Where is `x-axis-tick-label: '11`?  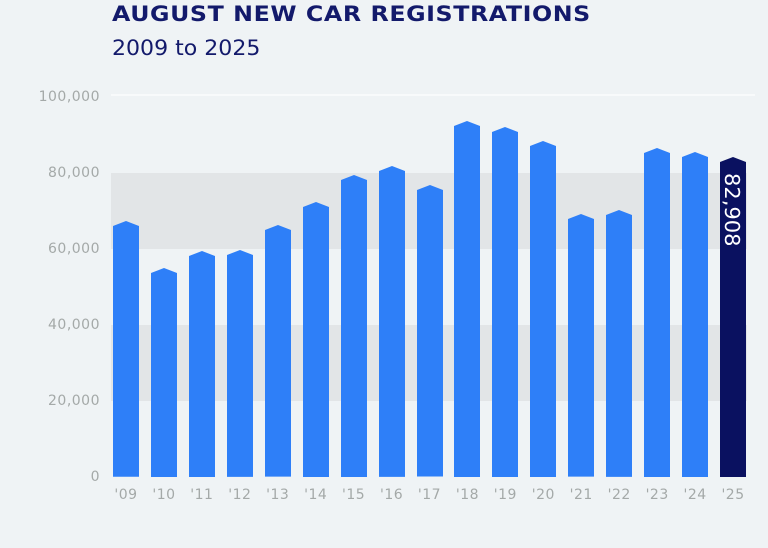 x-axis-tick-label: '11 is located at coordinates (202, 495).